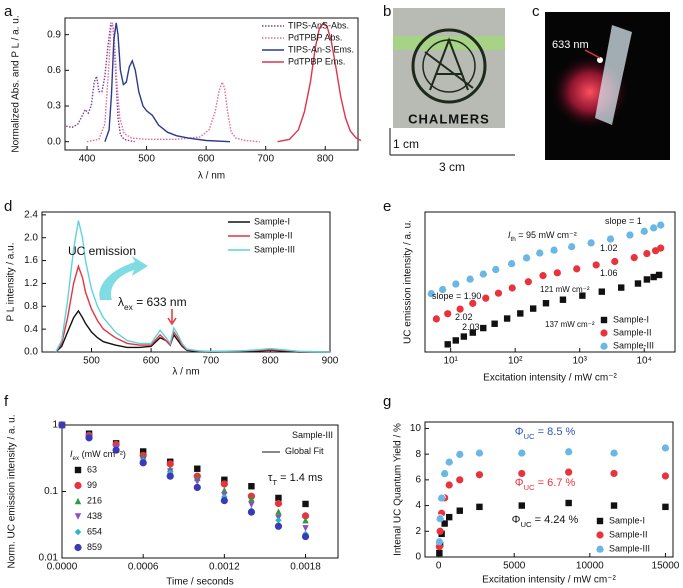 This screenshot has width=683, height=588. I want to click on emblem, so click(449, 66).